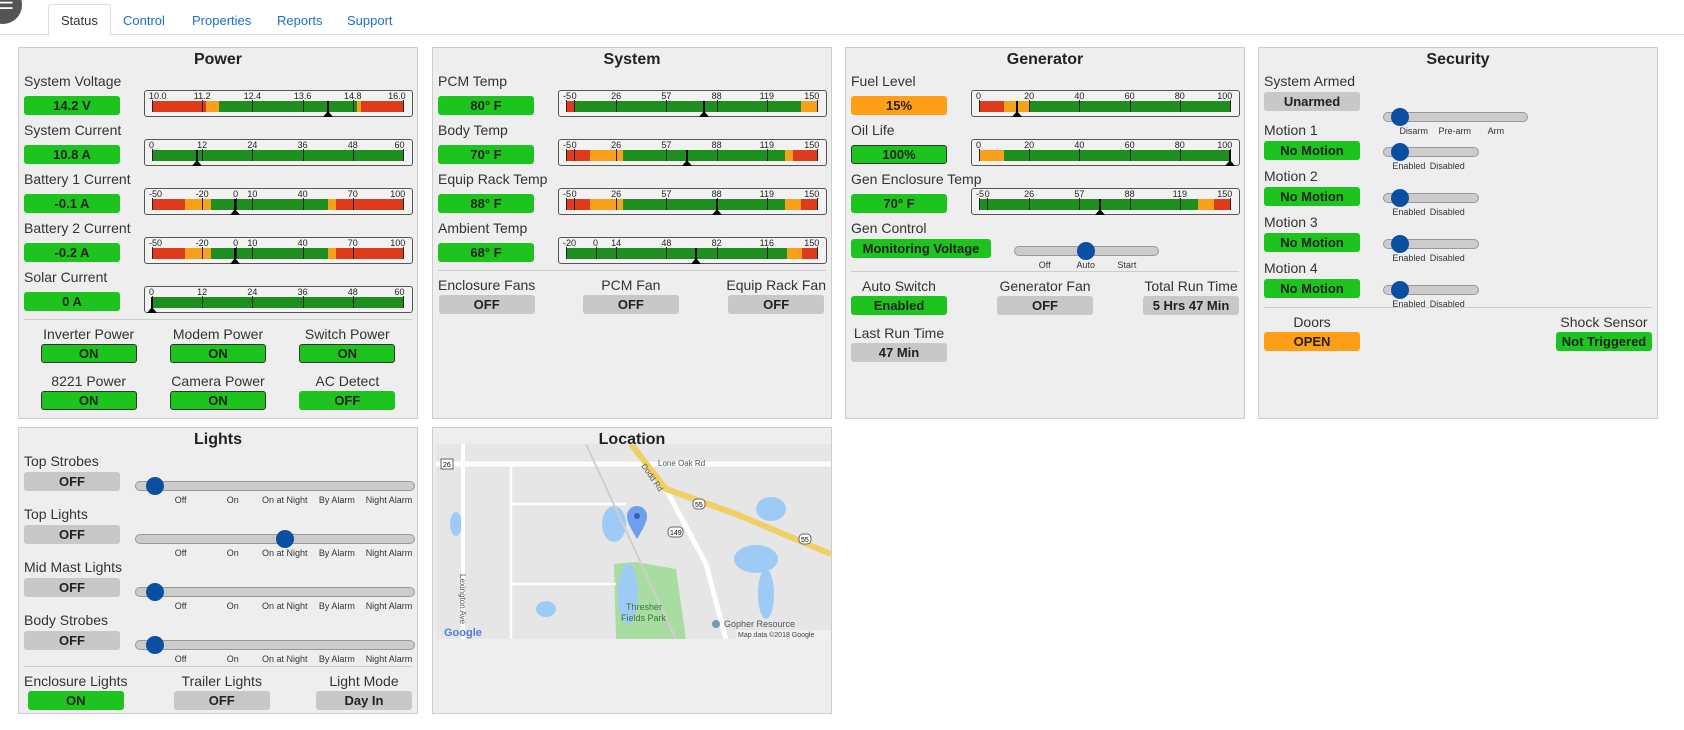  What do you see at coordinates (632, 192) in the screenshot?
I see `equip-rack-temp-row: Equip Rack Temp 88° F -5 0 26 57 88 119 150` at bounding box center [632, 192].